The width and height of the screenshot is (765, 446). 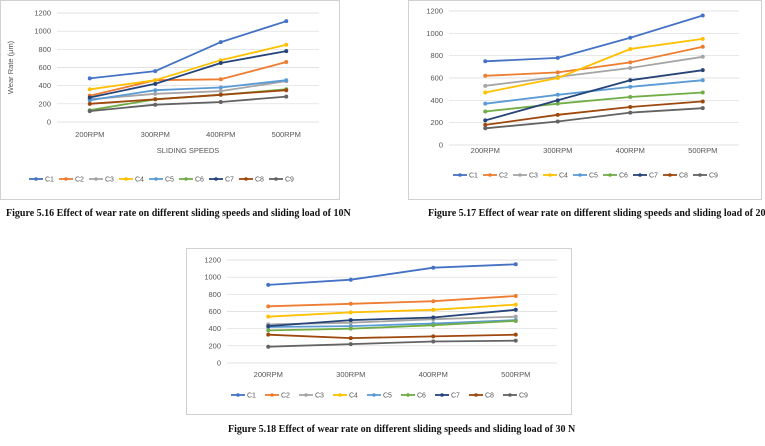 I want to click on legend-label-c5: C5, so click(x=593, y=176).